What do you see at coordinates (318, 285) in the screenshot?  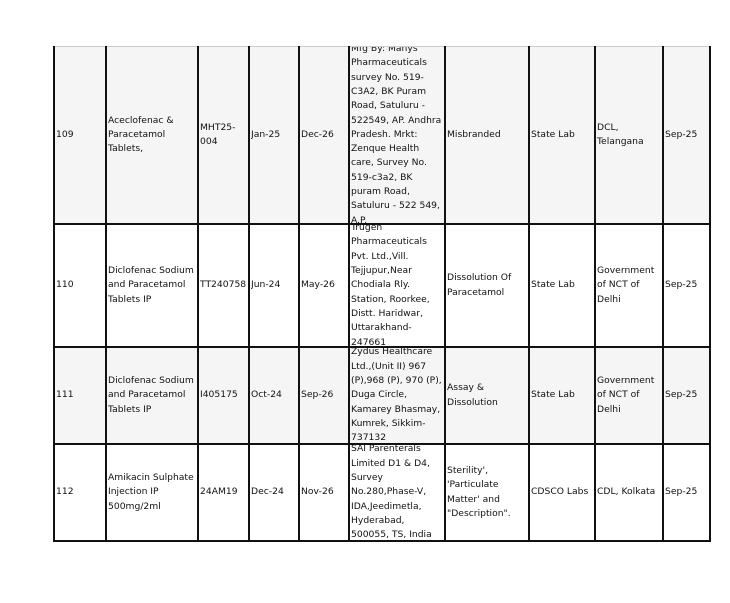 I see `expiry-date: May-26` at bounding box center [318, 285].